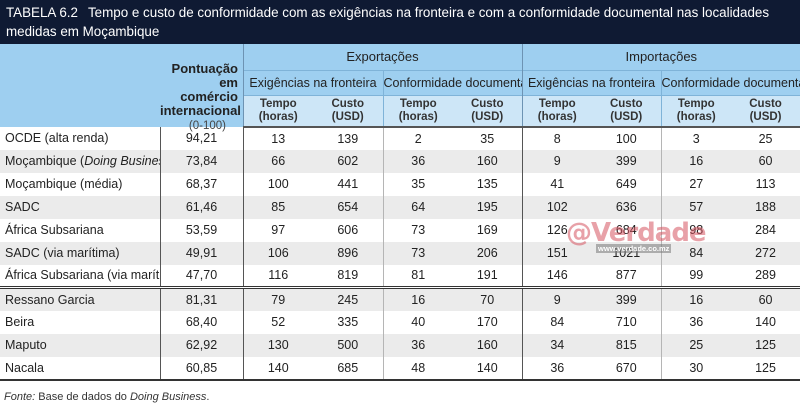 This screenshot has height=407, width=800. Describe the element at coordinates (627, 253) in the screenshot. I see `cell-cost-usd: 1021` at that location.